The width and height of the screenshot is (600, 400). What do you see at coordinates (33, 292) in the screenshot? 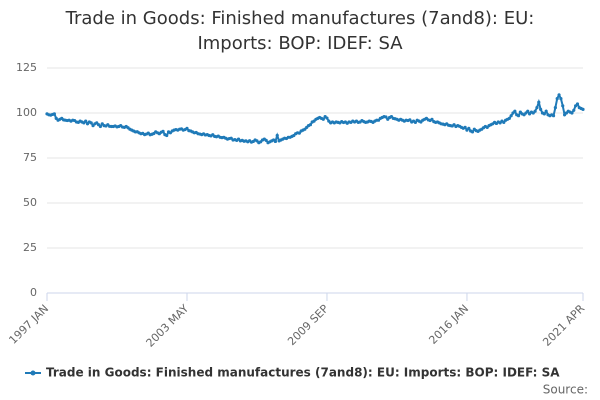
I see `y-tick-label: 0` at bounding box center [33, 292].